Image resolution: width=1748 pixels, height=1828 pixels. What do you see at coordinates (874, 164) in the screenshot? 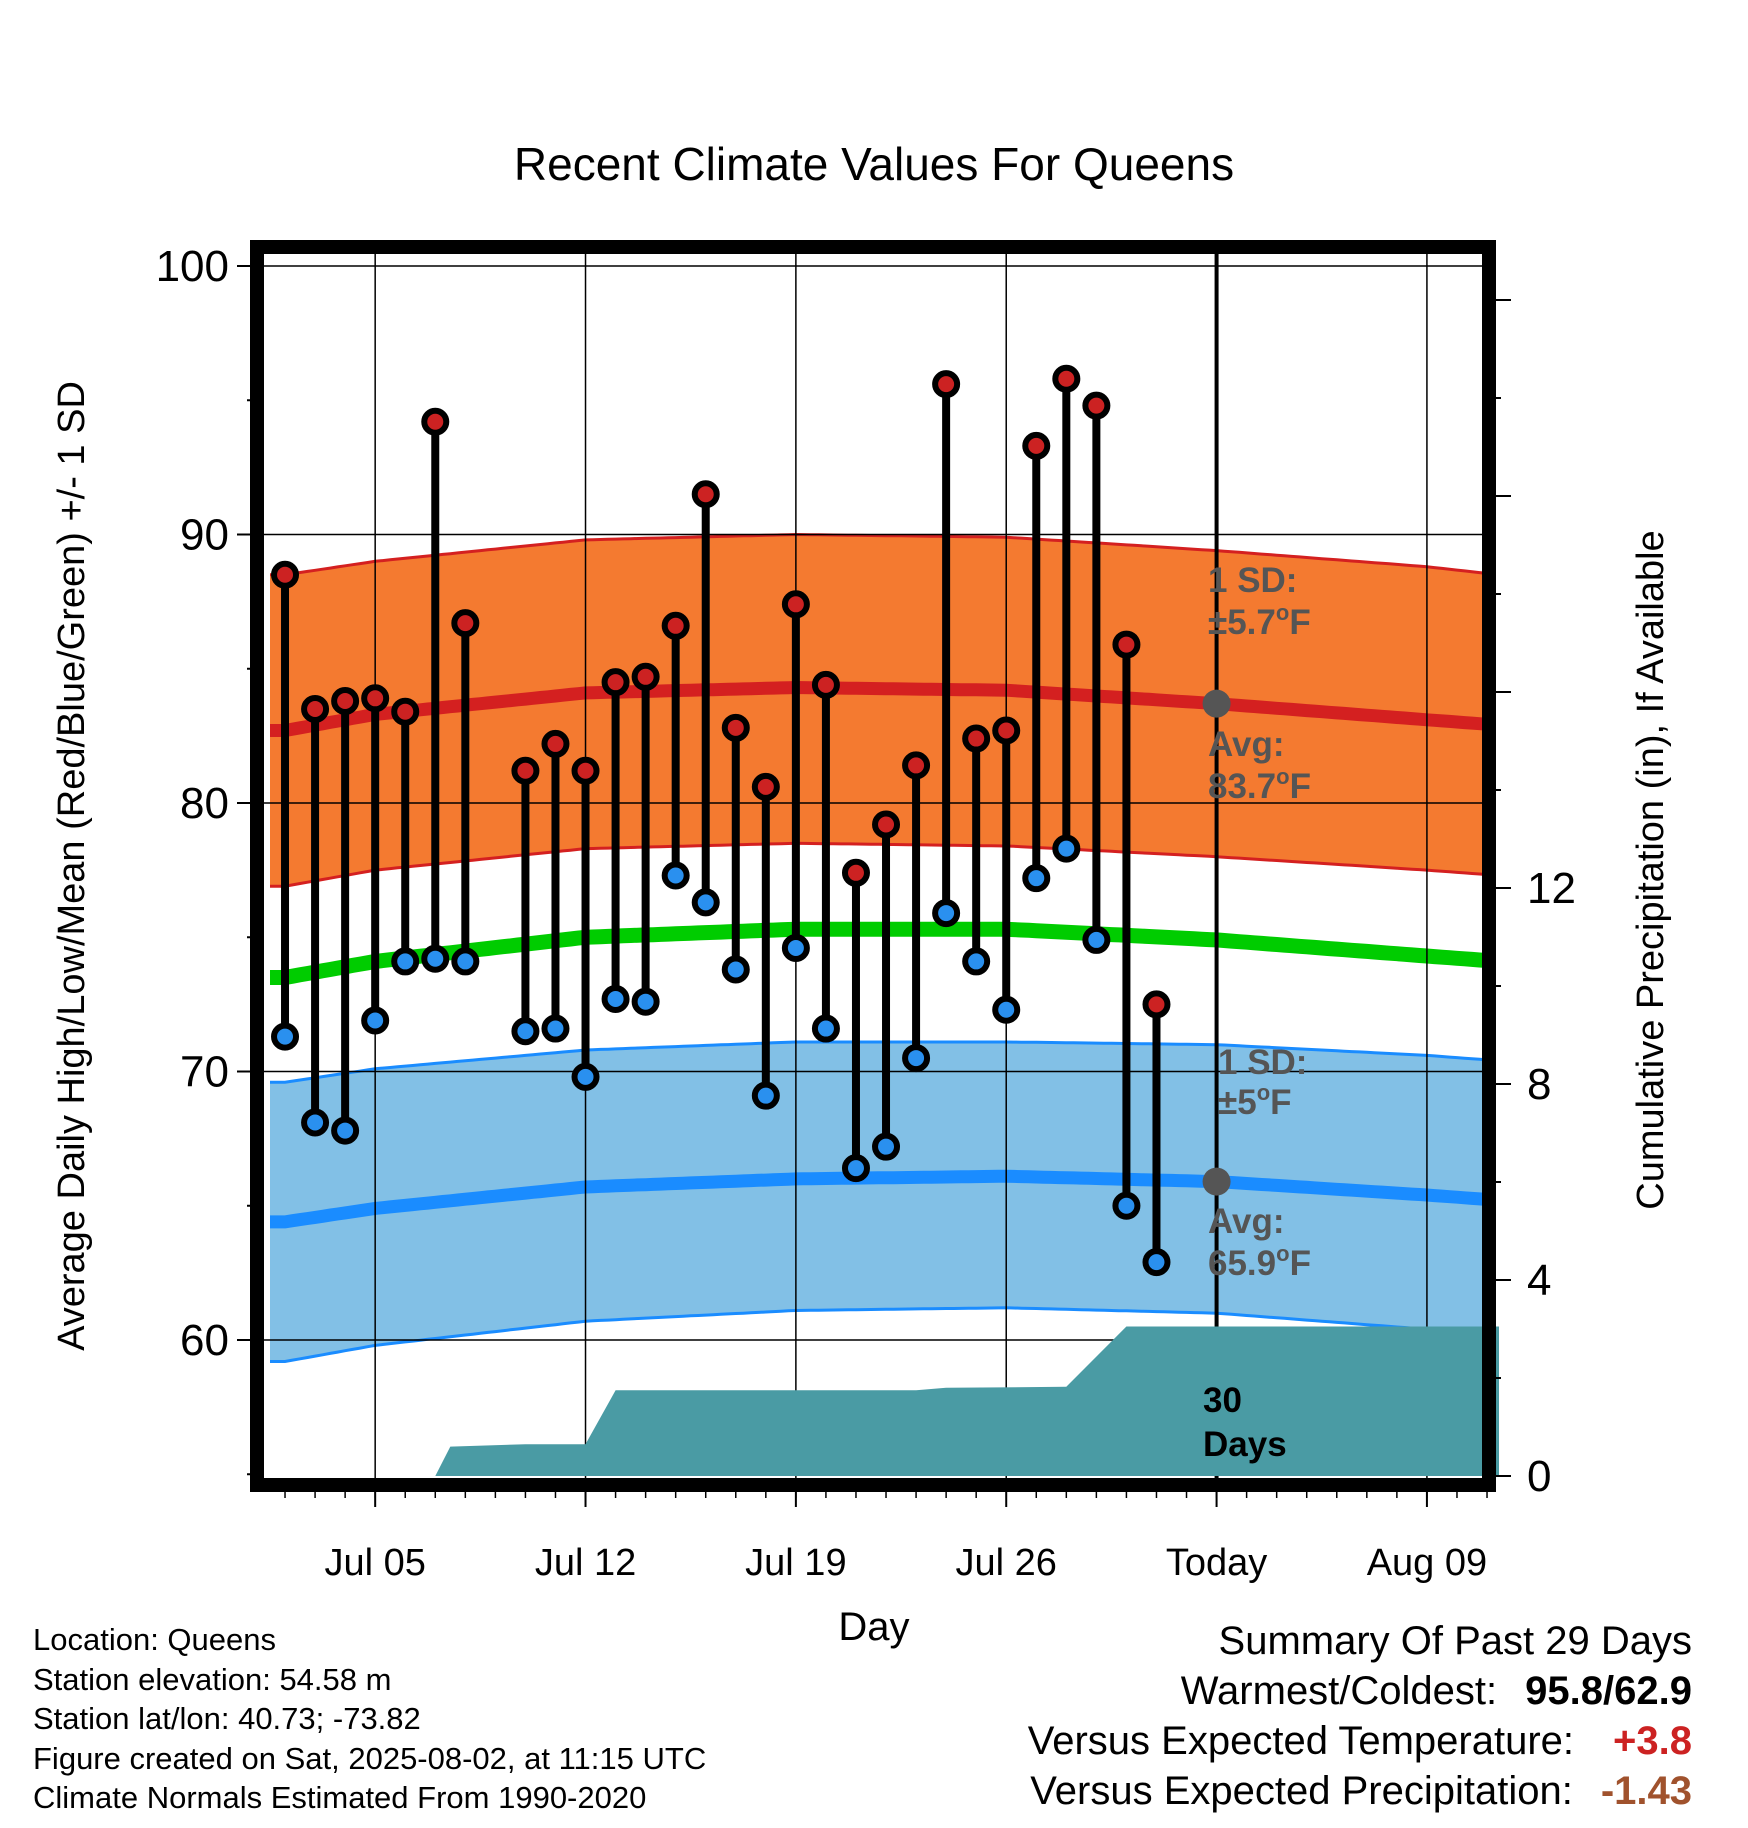
I see `chart-title: Recent Climate Values For Queens` at bounding box center [874, 164].